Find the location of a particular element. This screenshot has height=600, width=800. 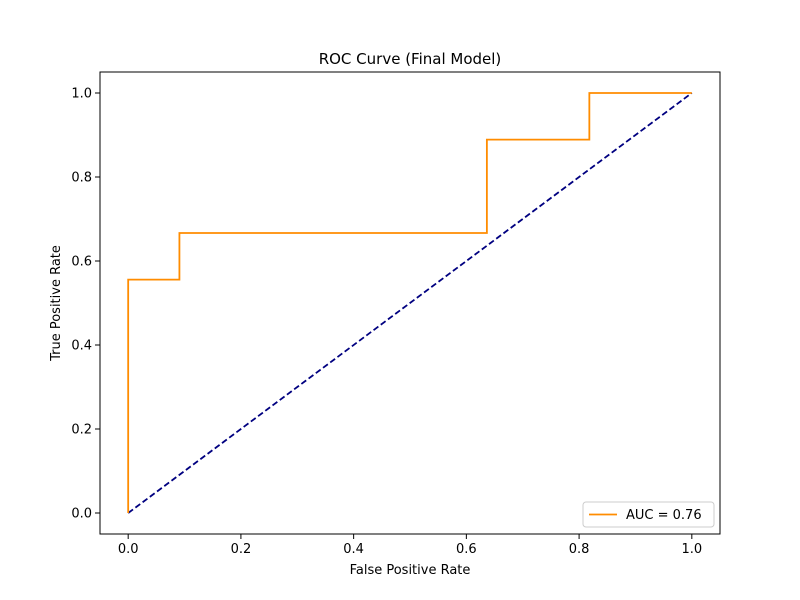

x-tick-label: 0.8 is located at coordinates (579, 549).